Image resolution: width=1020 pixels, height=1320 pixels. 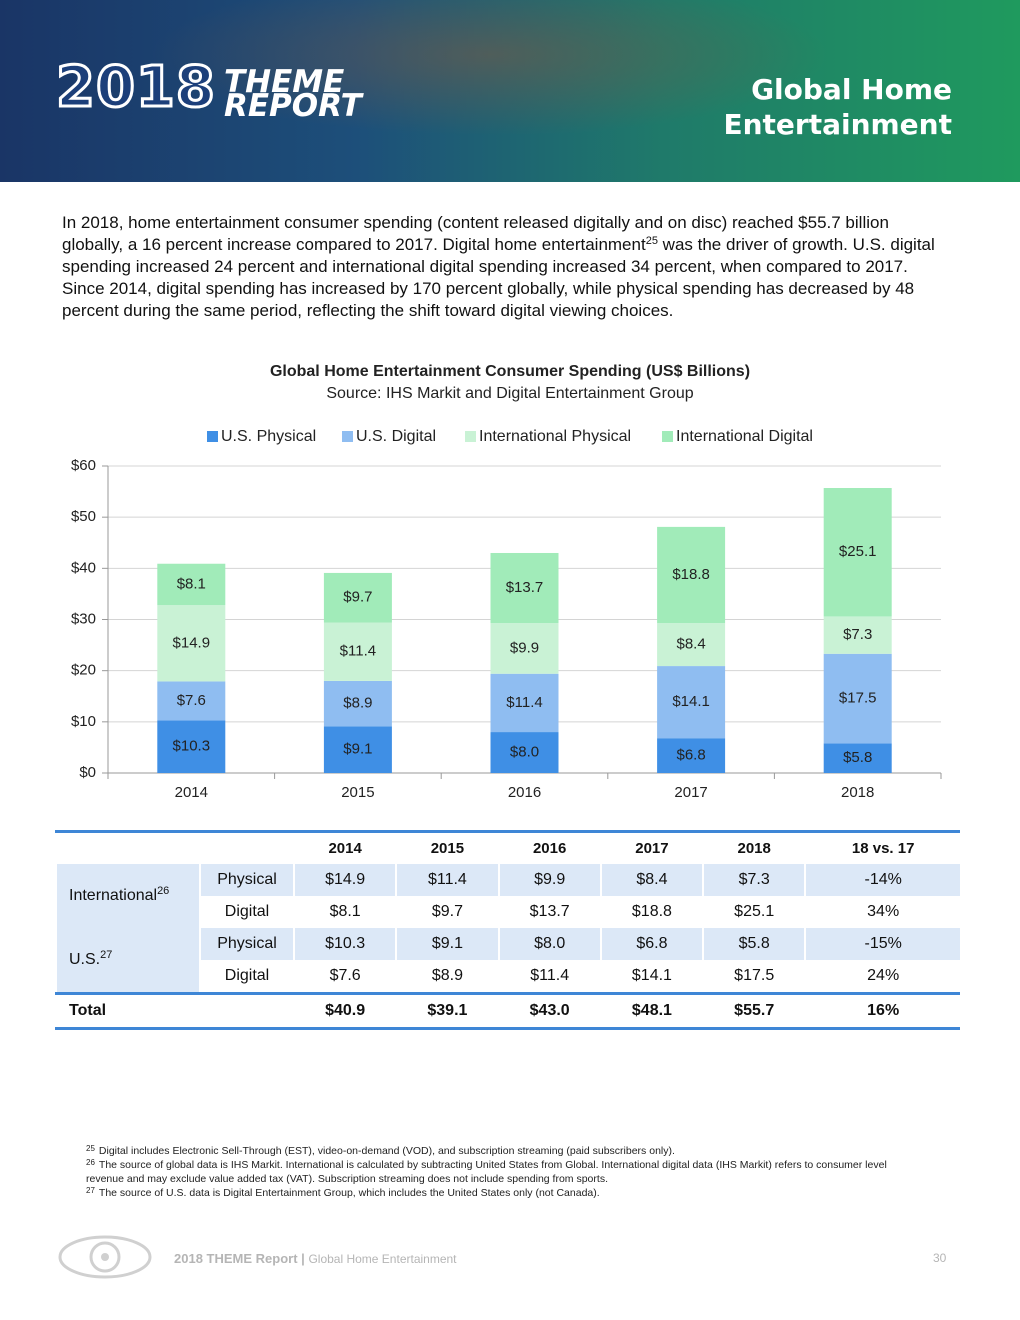 I want to click on data-label: $9.1, so click(x=357, y=749).